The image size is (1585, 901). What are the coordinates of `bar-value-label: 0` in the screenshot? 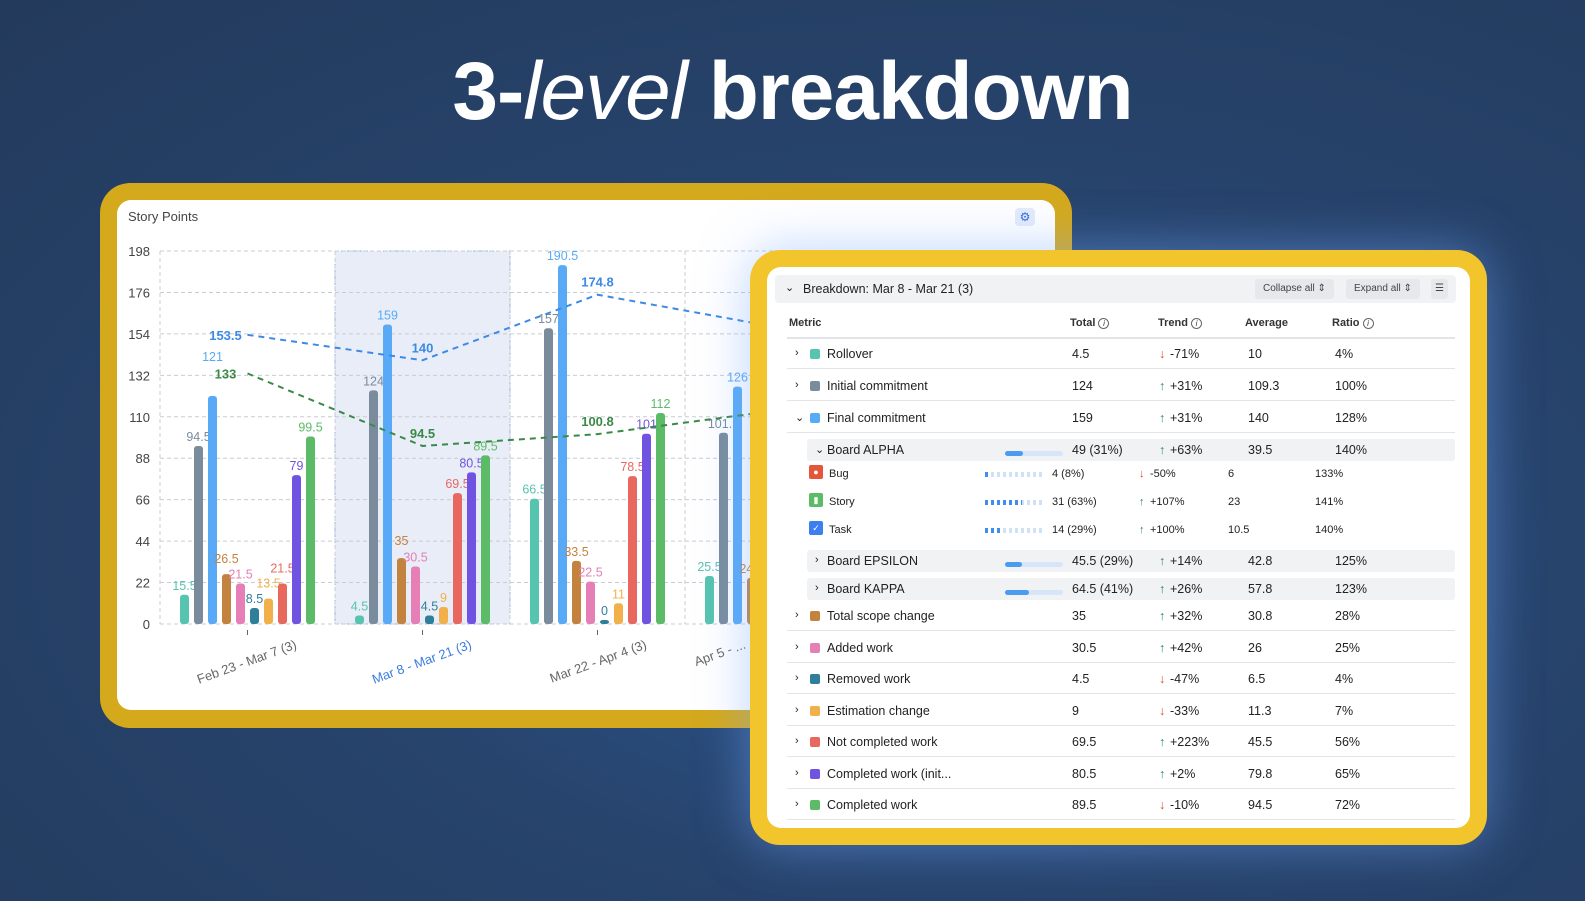 It's located at (604, 611).